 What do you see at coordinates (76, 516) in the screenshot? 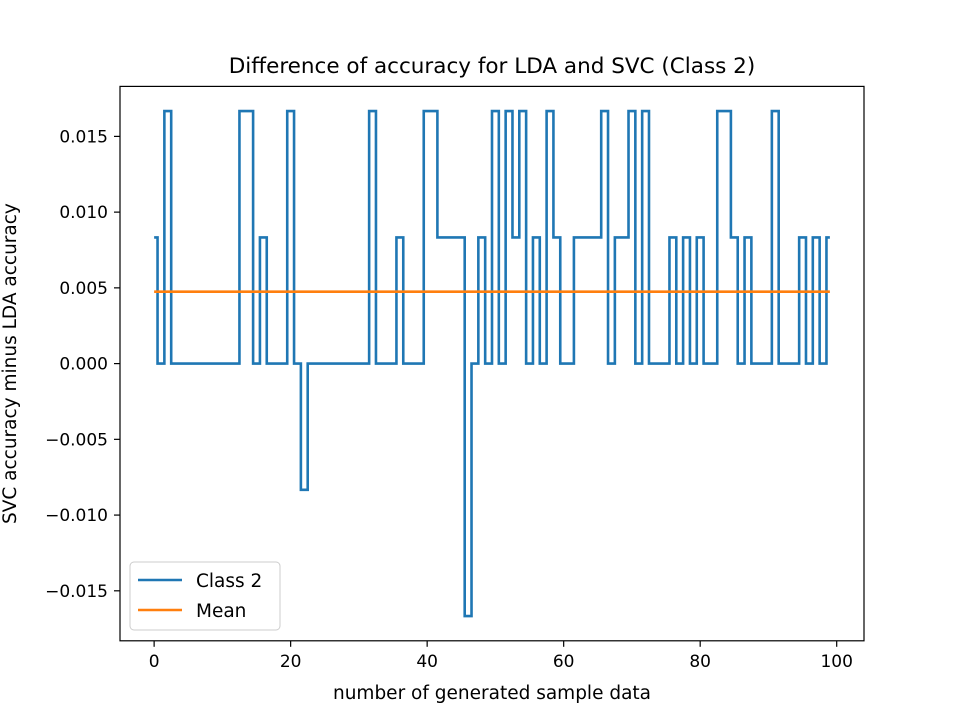
I see `y-tick-label: −0.010` at bounding box center [76, 516].